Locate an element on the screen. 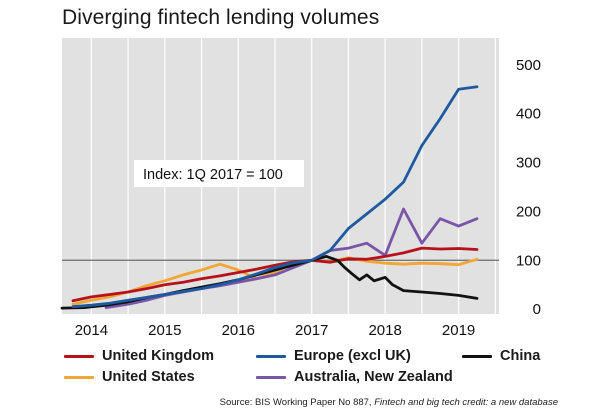 Image resolution: width=600 pixels, height=420 pixels. y-tick-label-0: 0 is located at coordinates (537, 309).